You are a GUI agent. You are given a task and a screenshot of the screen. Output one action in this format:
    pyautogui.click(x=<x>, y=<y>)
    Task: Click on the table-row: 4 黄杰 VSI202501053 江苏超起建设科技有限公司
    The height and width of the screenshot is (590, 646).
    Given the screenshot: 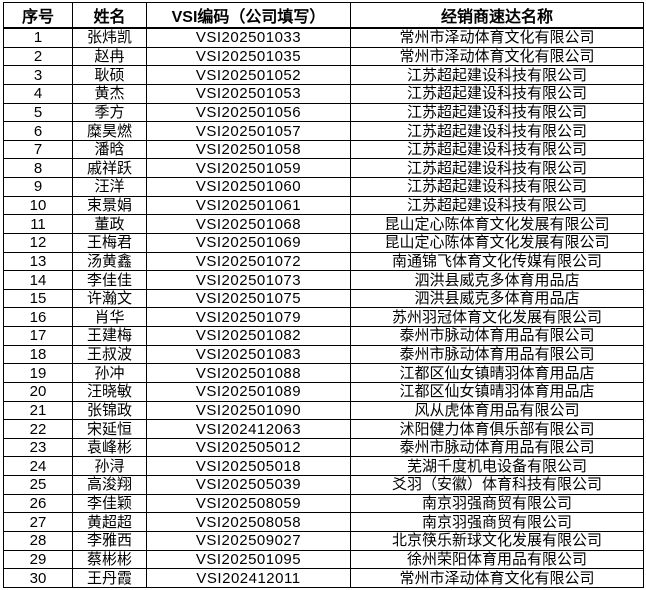 What is the action you would take?
    pyautogui.click(x=323, y=93)
    